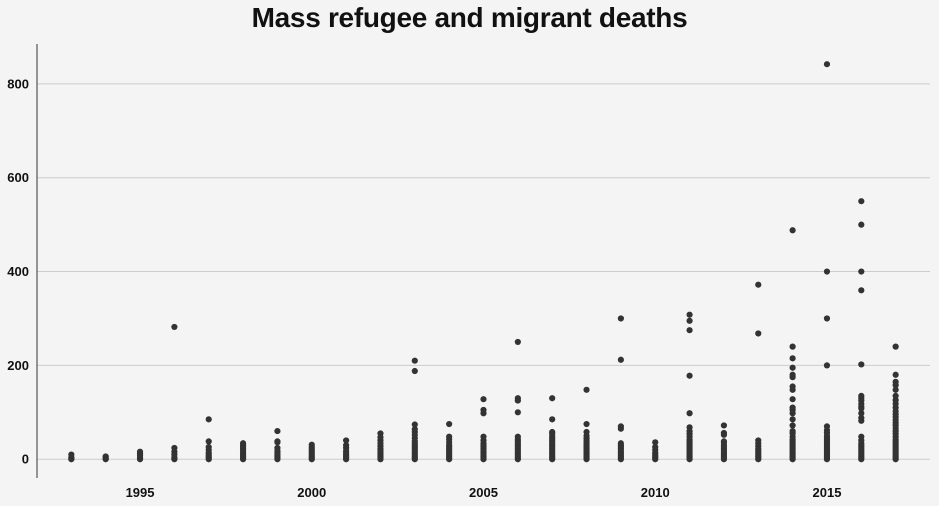 Image resolution: width=939 pixels, height=506 pixels. Describe the element at coordinates (483, 492) in the screenshot. I see `x-tick-label-2005: 2005` at that location.